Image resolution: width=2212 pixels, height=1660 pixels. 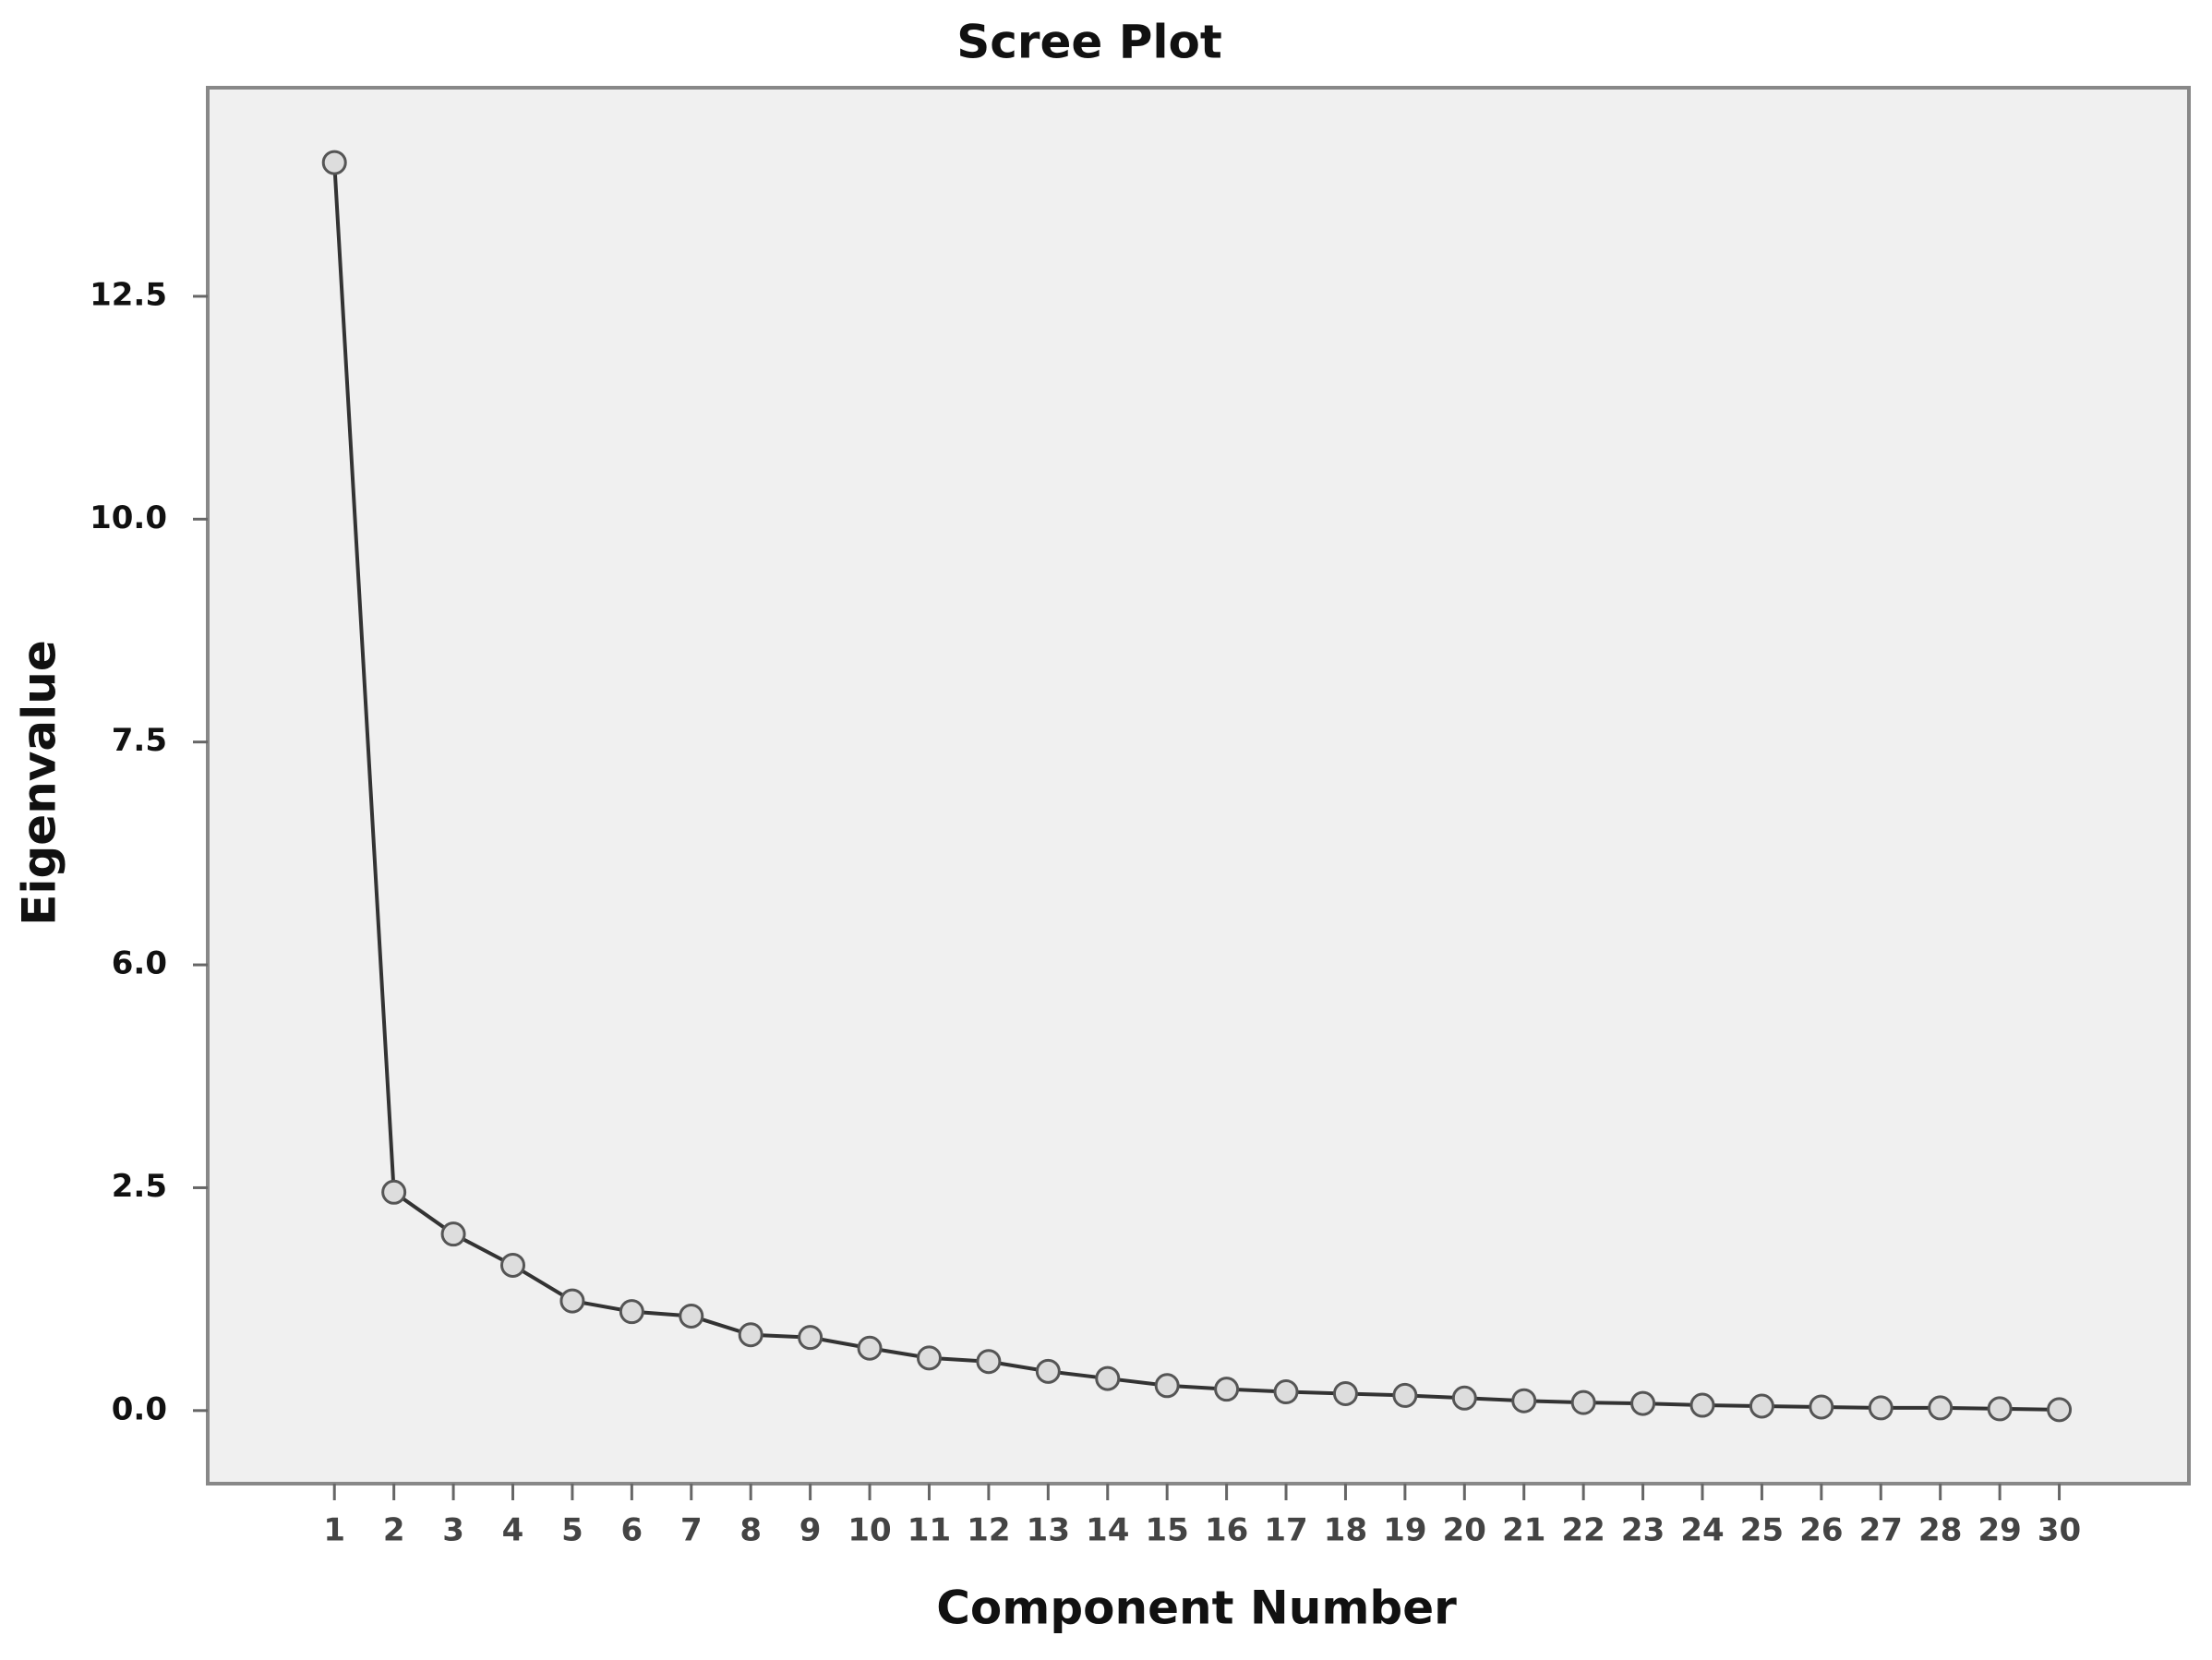 What do you see at coordinates (1940, 1530) in the screenshot?
I see `x-tick-label: 28` at bounding box center [1940, 1530].